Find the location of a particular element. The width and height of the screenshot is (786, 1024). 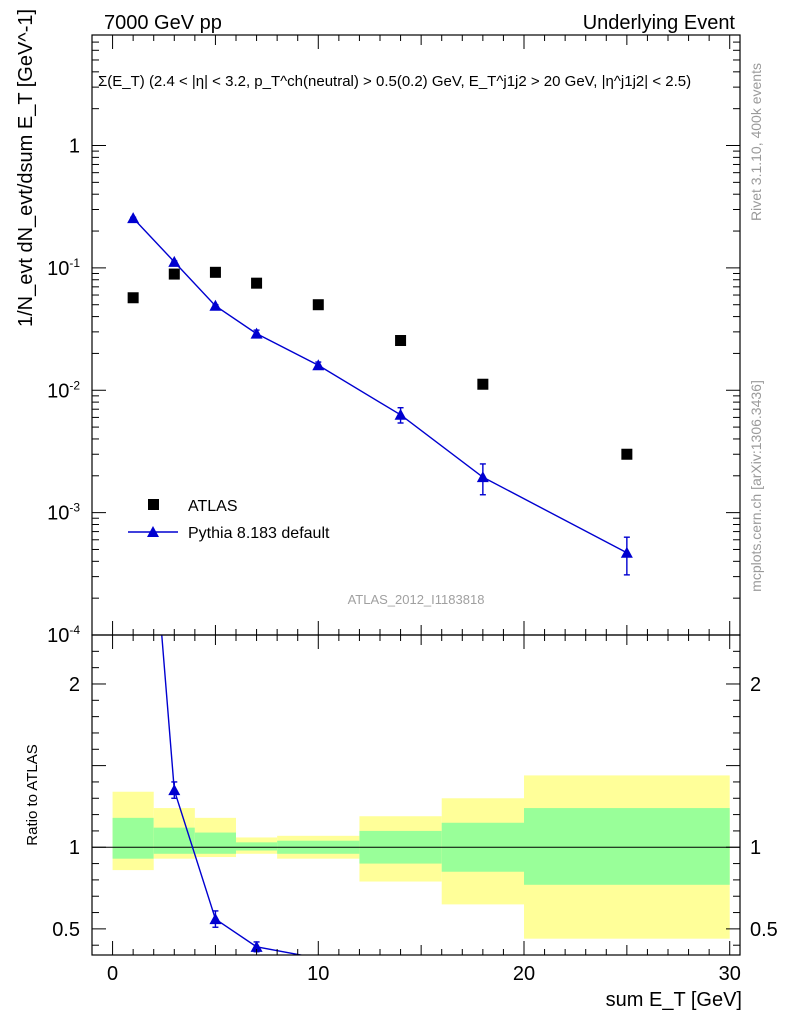

main-y-tick-label: 10⁻³ is located at coordinates (63, 513).